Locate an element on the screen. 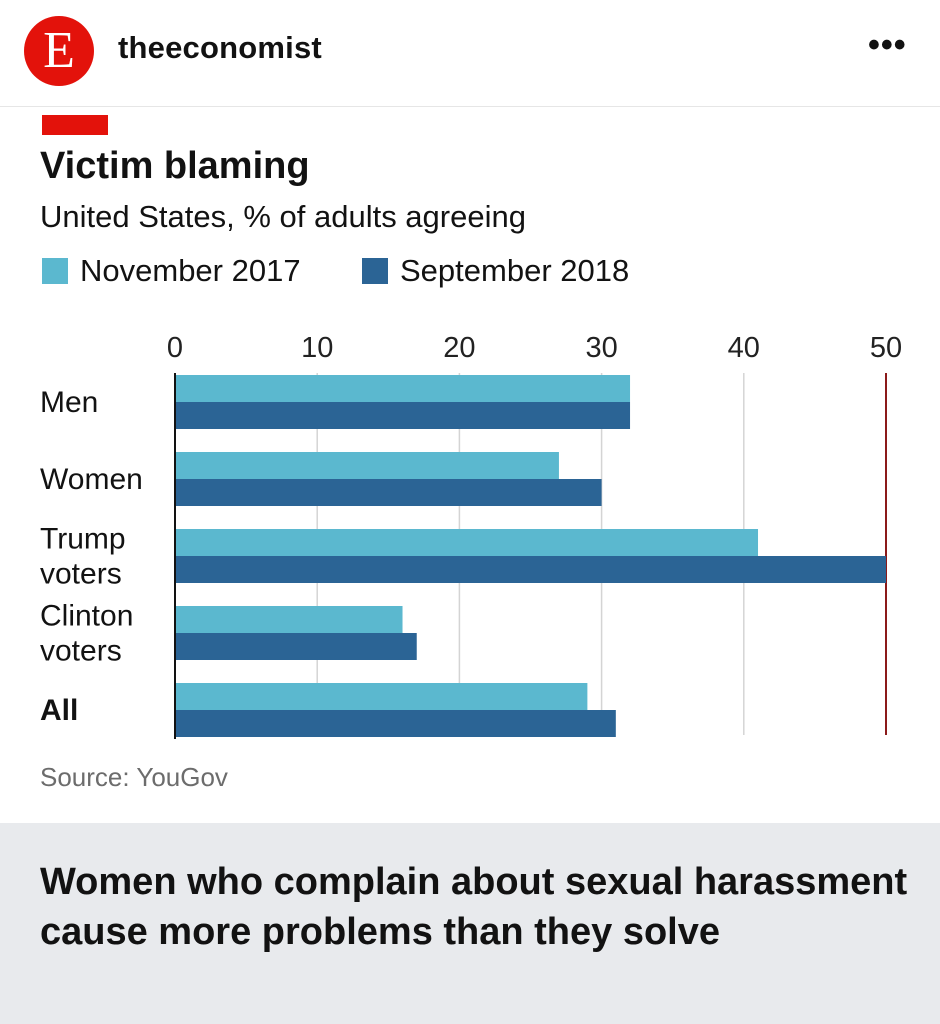  legend-swatch-nov-2017 is located at coordinates (55, 271).